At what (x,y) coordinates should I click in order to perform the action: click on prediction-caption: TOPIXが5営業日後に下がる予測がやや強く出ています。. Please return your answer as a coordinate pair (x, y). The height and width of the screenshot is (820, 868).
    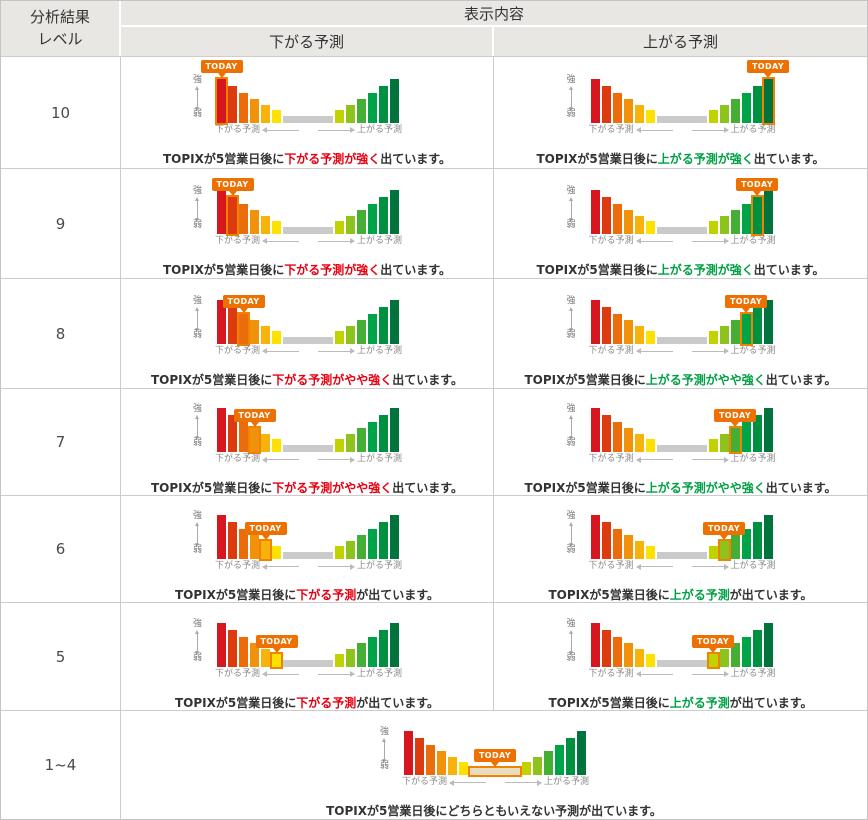
    Looking at the image, I should click on (307, 487).